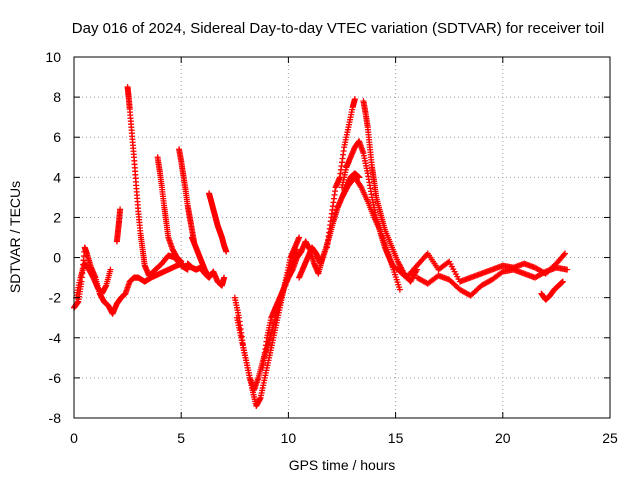 This screenshot has height=480, width=640. What do you see at coordinates (218, 222) in the screenshot?
I see `series-arc-i` at bounding box center [218, 222].